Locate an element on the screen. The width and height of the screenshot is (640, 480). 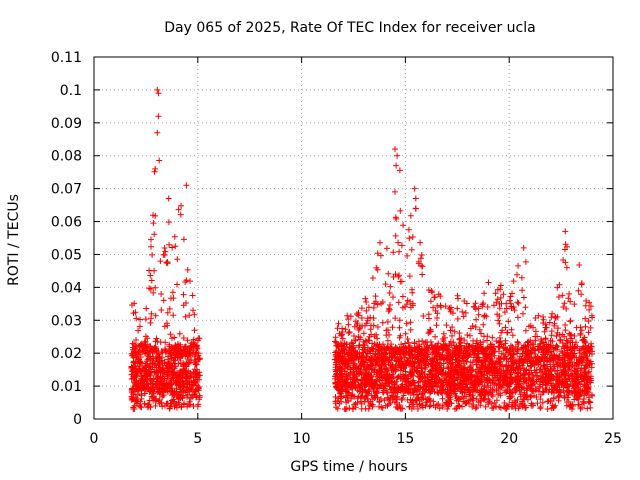
x-tick-label: 15 is located at coordinates (405, 439).